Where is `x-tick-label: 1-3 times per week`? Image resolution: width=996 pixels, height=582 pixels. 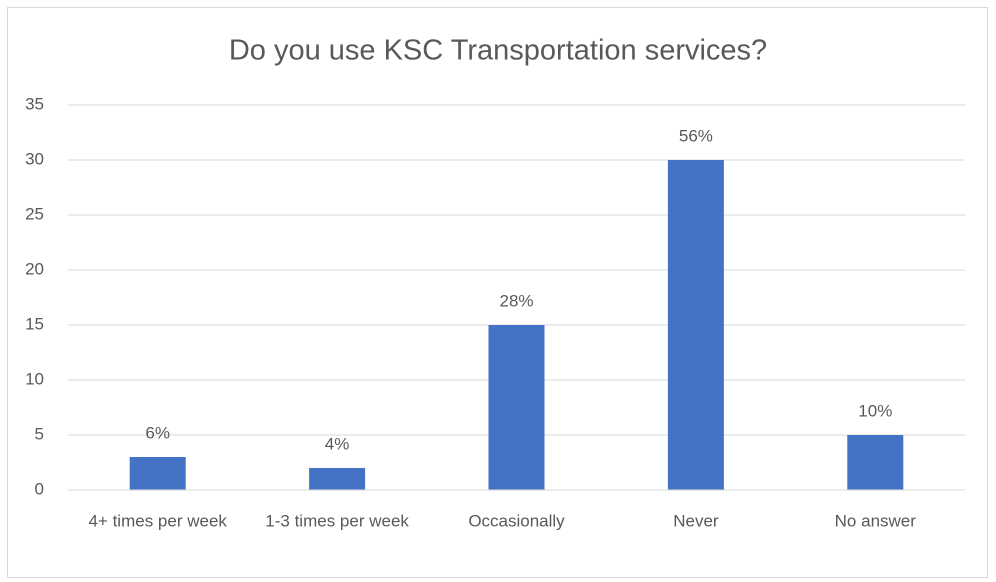
x-tick-label: 1-3 times per week is located at coordinates (337, 520).